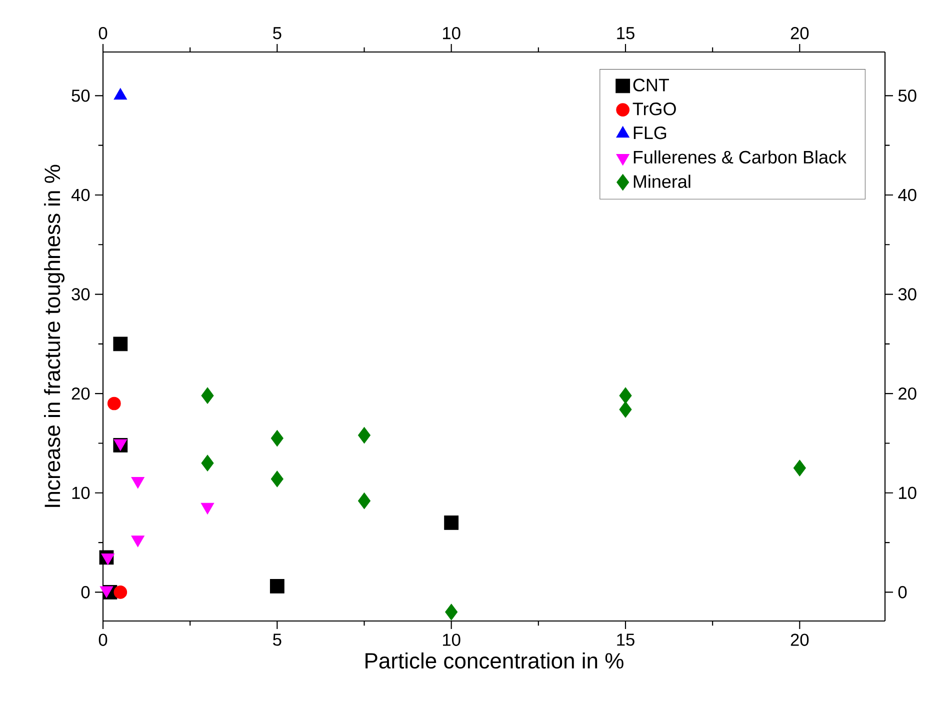 Image resolution: width=929 pixels, height=709 pixels. I want to click on y2-tick-label: 20, so click(907, 393).